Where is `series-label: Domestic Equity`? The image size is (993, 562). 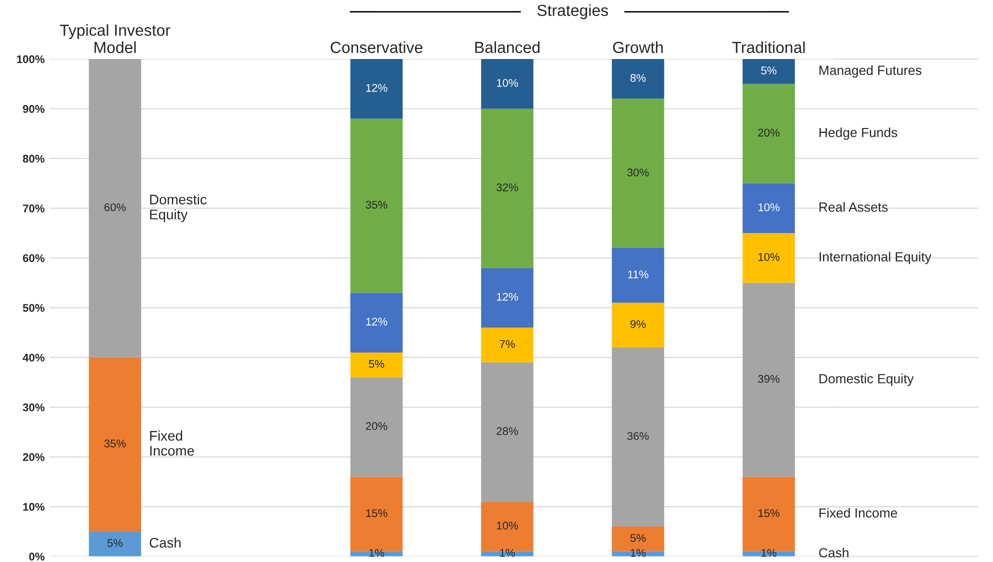
series-label: Domestic Equity is located at coordinates (867, 380).